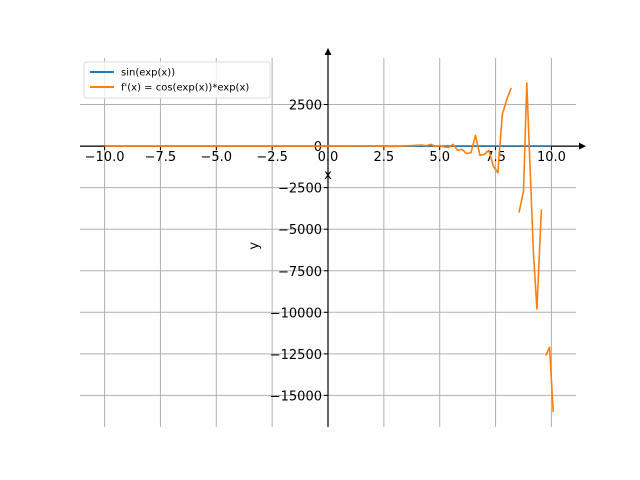  I want to click on y-tick-label-6: −12500, so click(296, 355).